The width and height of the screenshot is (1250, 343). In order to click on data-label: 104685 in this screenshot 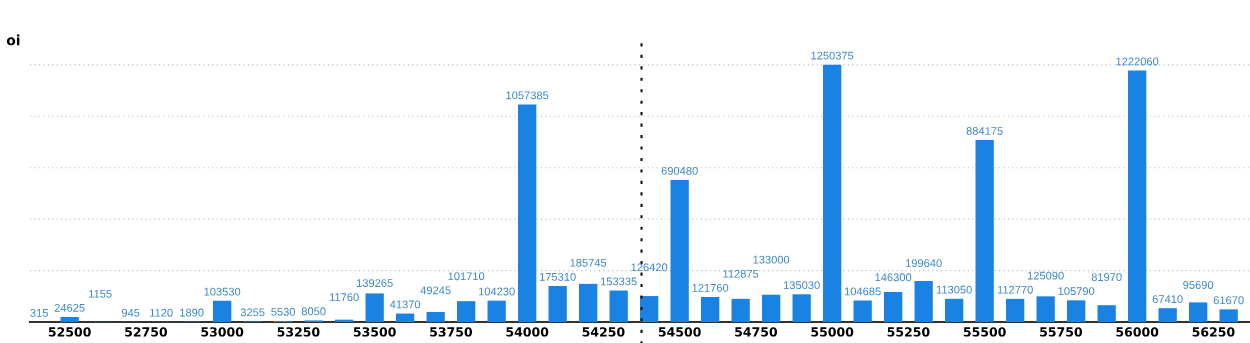, I will do `click(862, 291)`.